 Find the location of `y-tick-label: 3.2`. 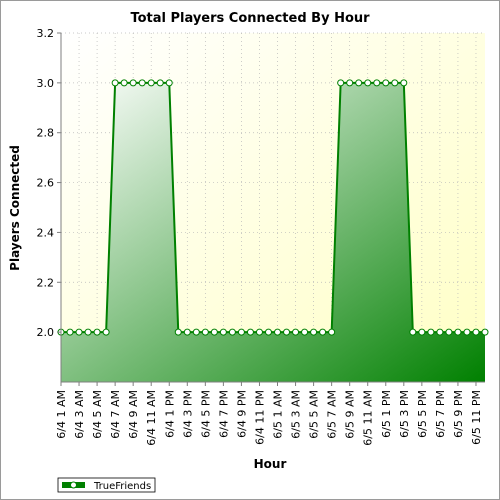

y-tick-label: 3.2 is located at coordinates (46, 33).